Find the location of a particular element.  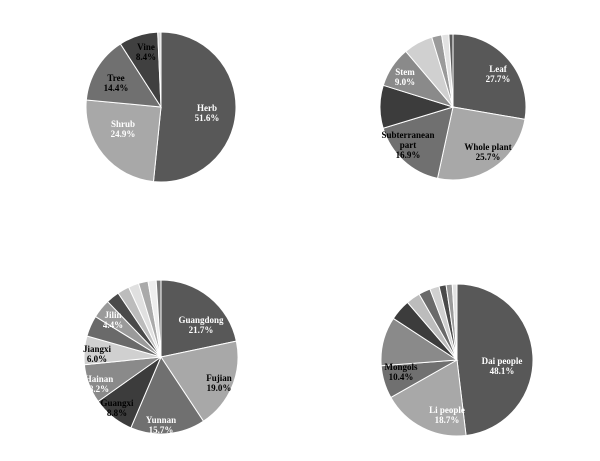

slice-category: Yunnan is located at coordinates (161, 420).